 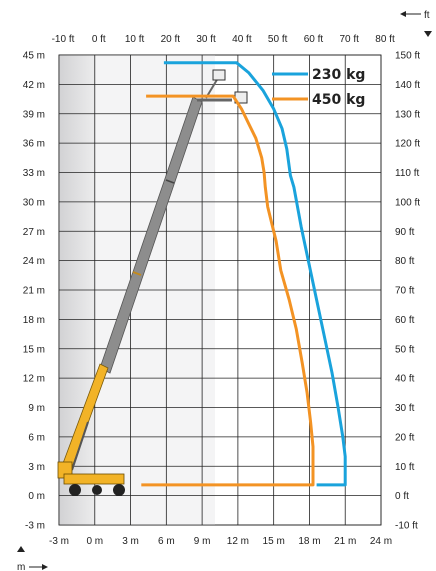 I want to click on y-metric-tick-label: 42 m, so click(x=34, y=85).